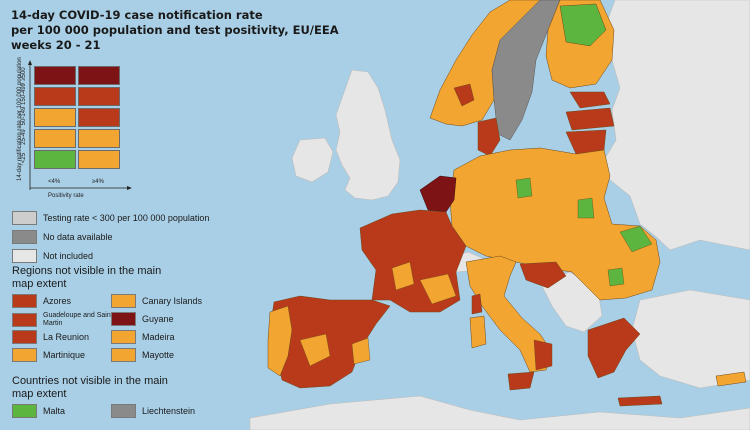  I want to click on title-line-3: weeks 20 - 21, so click(56, 45).